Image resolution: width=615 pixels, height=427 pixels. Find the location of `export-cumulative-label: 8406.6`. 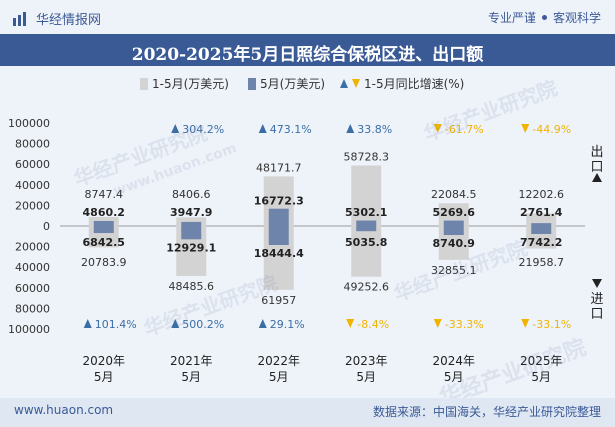

export-cumulative-label: 8406.6 is located at coordinates (191, 194).